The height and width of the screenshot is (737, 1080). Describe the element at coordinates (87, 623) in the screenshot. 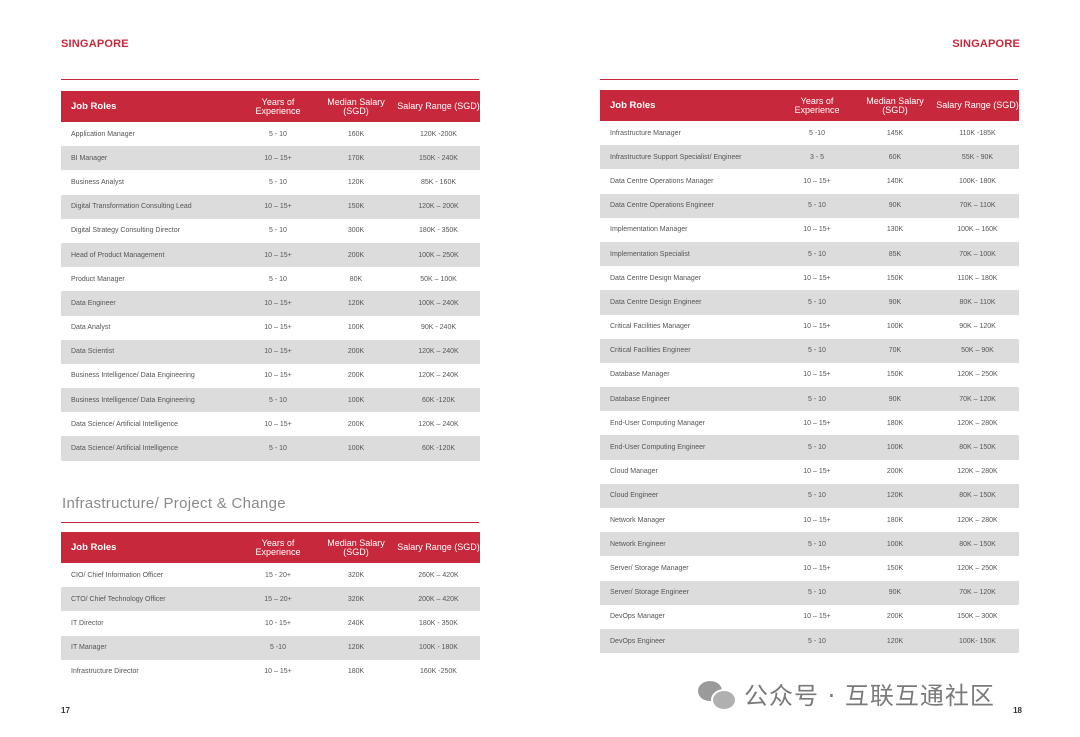

I see `cell-job-role: IT Director` at that location.